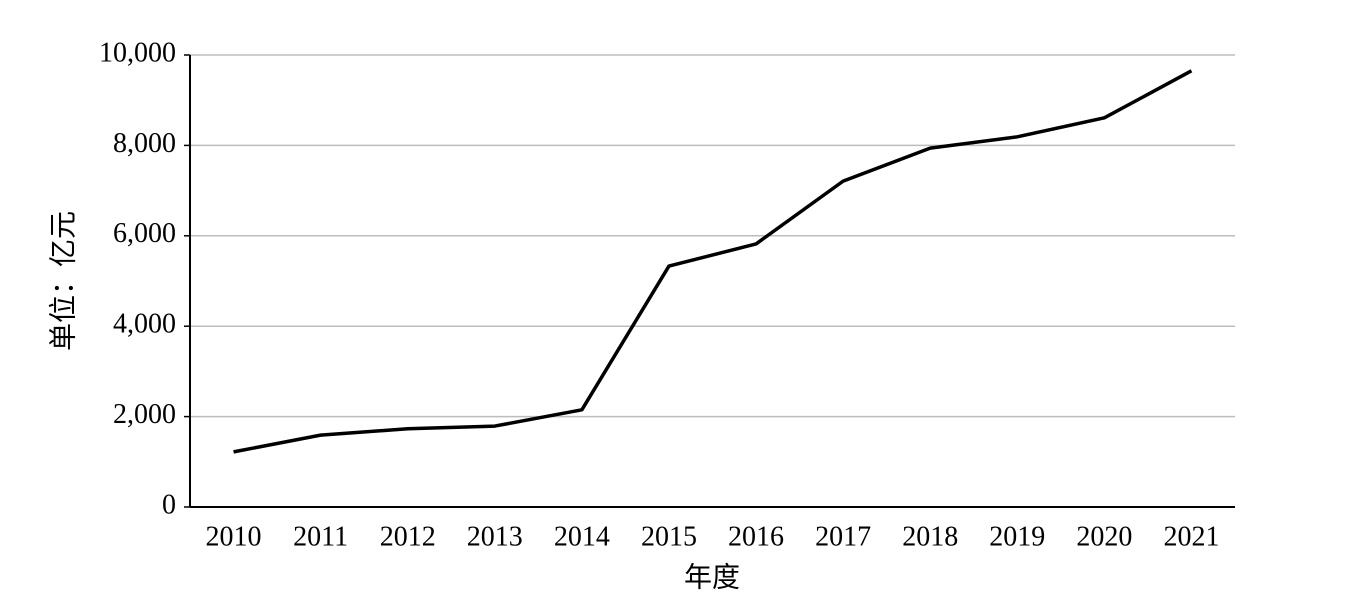  What do you see at coordinates (930, 536) in the screenshot?
I see `x-tick-label: 2018` at bounding box center [930, 536].